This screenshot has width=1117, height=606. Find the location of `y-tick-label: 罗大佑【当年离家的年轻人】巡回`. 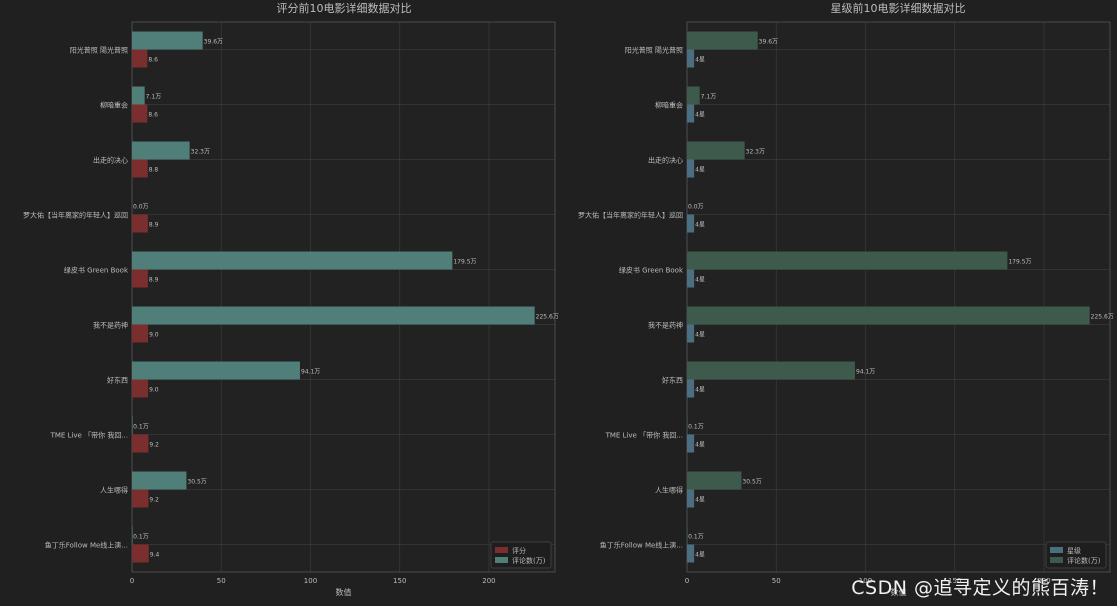

y-tick-label: 罗大佑【当年离家的年轻人】巡回 is located at coordinates (75, 215).